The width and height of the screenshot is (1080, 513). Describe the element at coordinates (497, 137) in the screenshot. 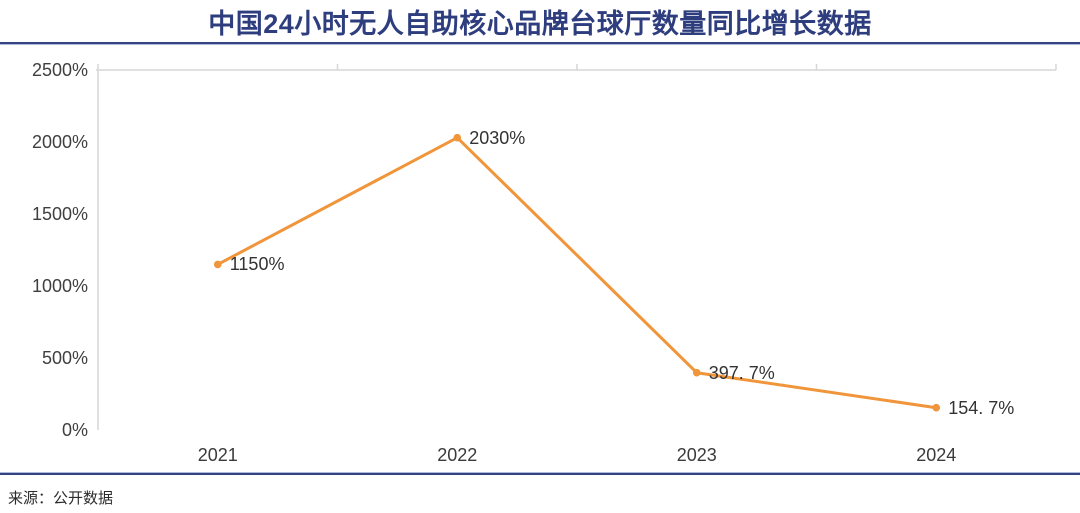

I see `data-point-label: 2030%` at that location.